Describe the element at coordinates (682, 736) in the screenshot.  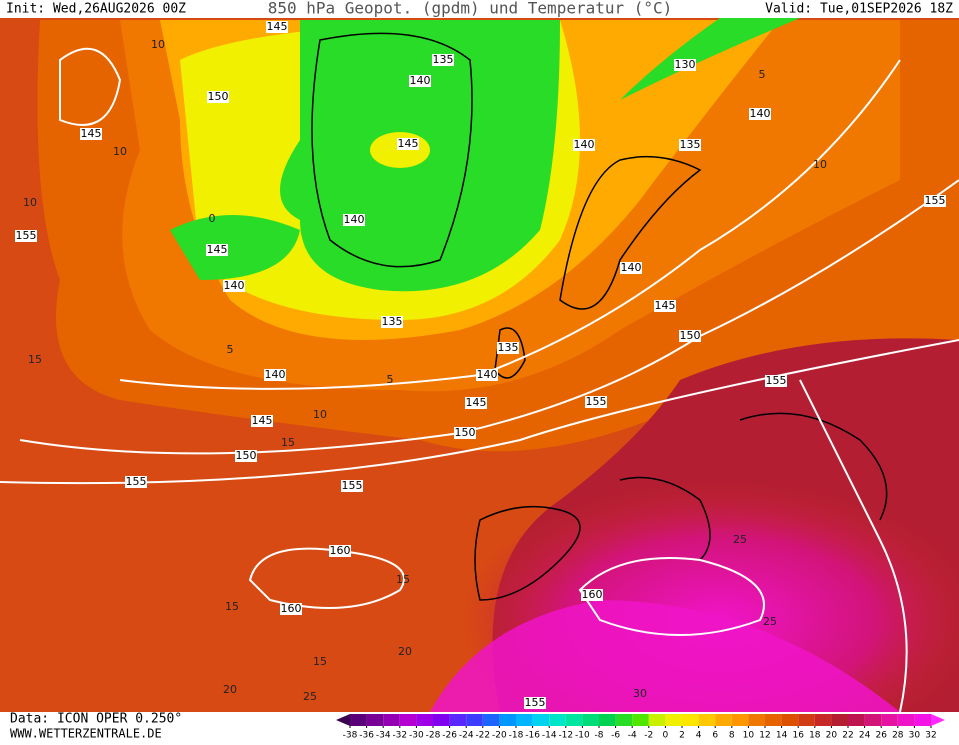
I see `colorbar-label: 2` at that location.